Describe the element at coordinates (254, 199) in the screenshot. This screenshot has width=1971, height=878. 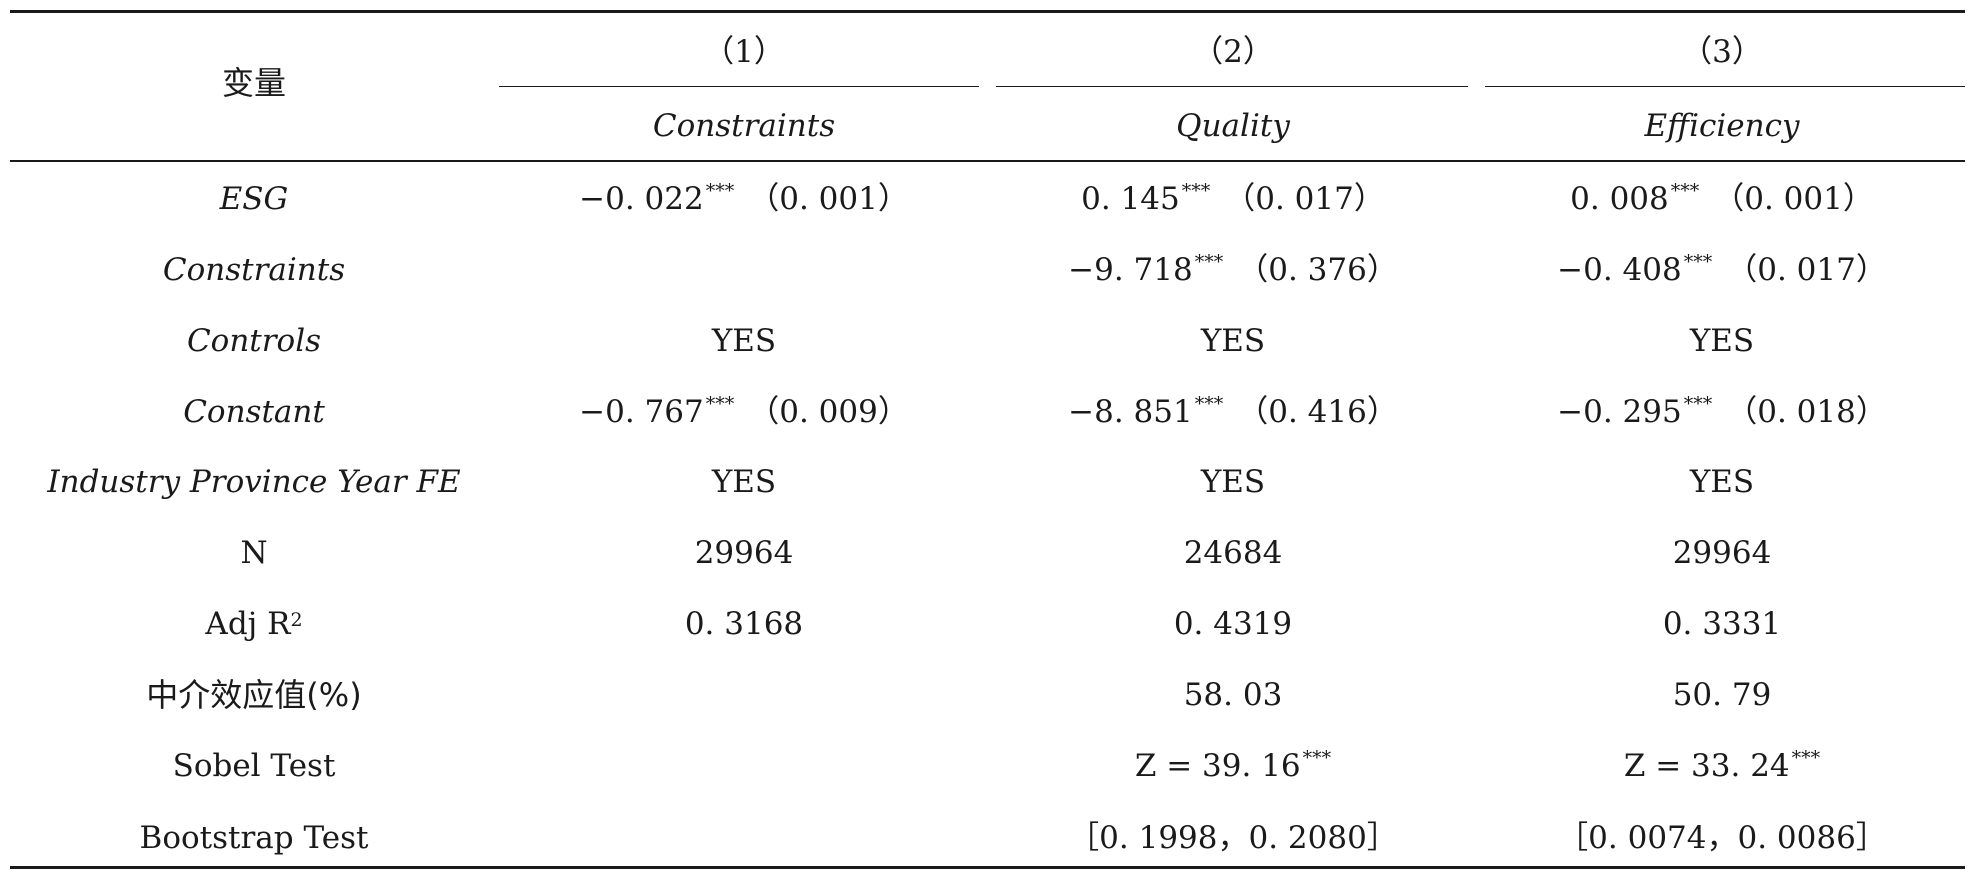
I see `row-label: ESG` at that location.